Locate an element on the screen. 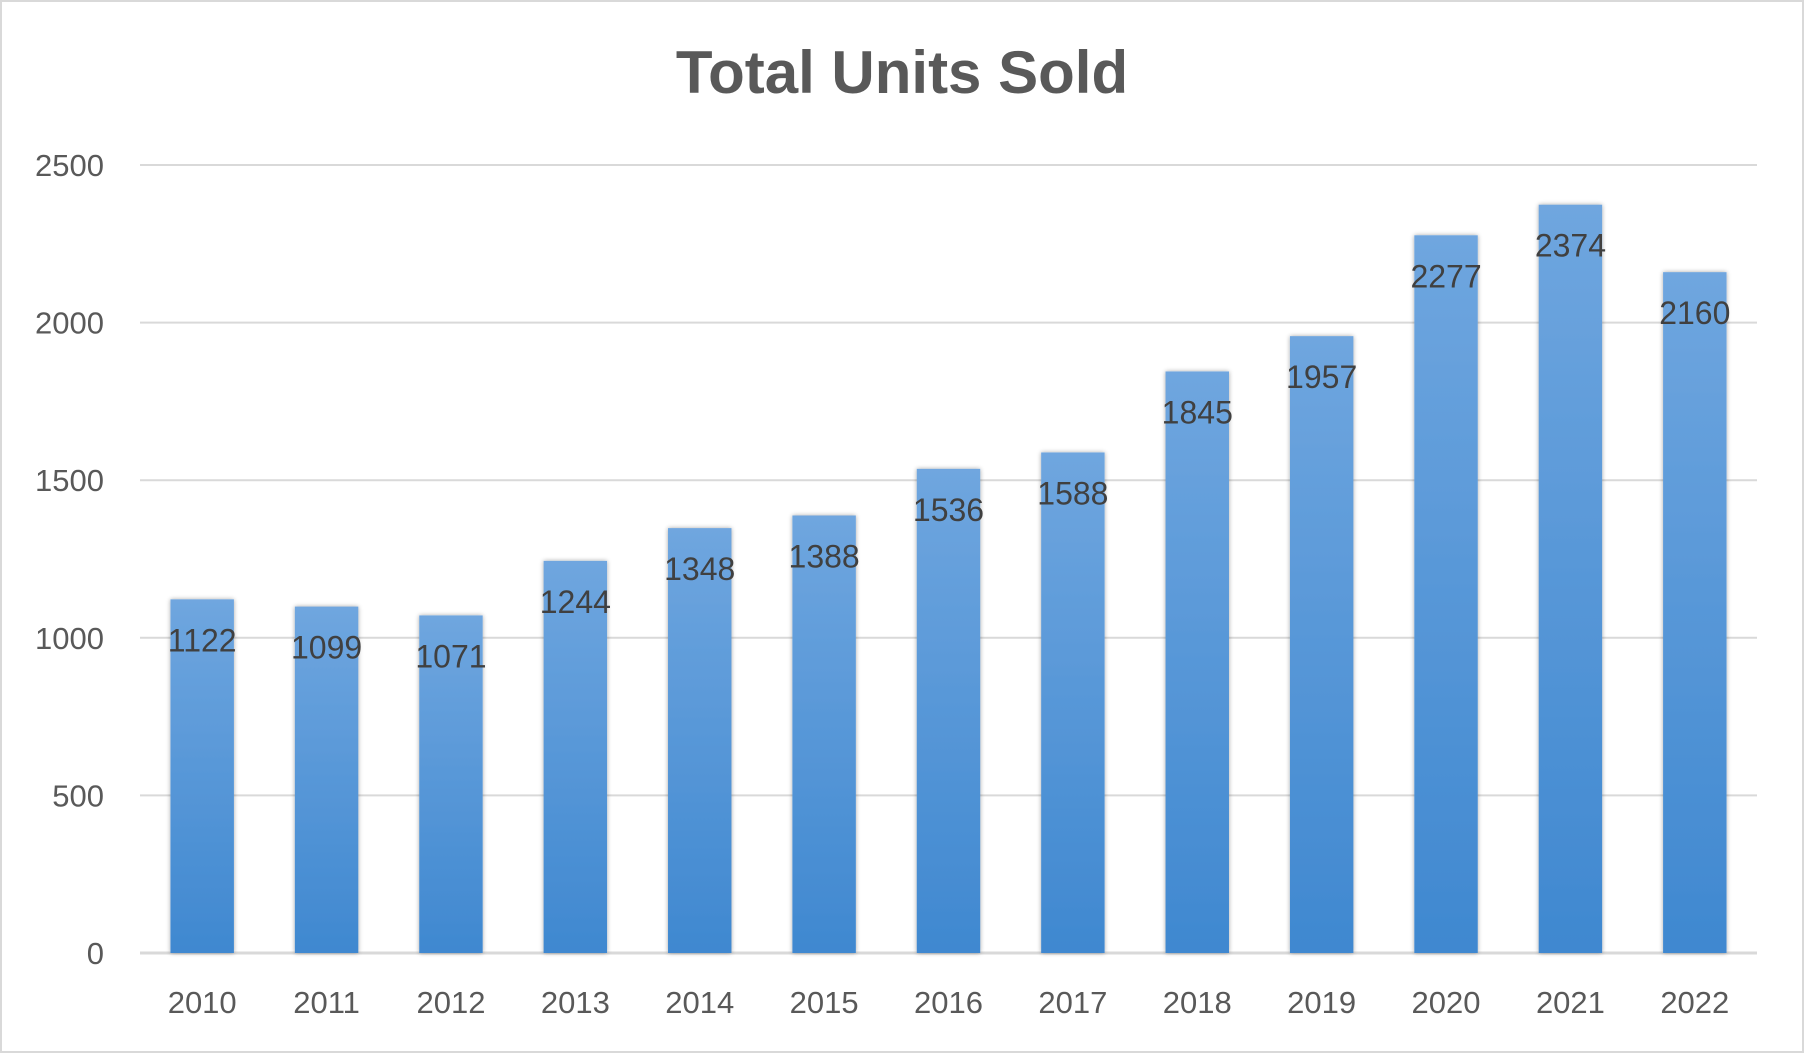  data-label-2016: 1536 is located at coordinates (948, 510).